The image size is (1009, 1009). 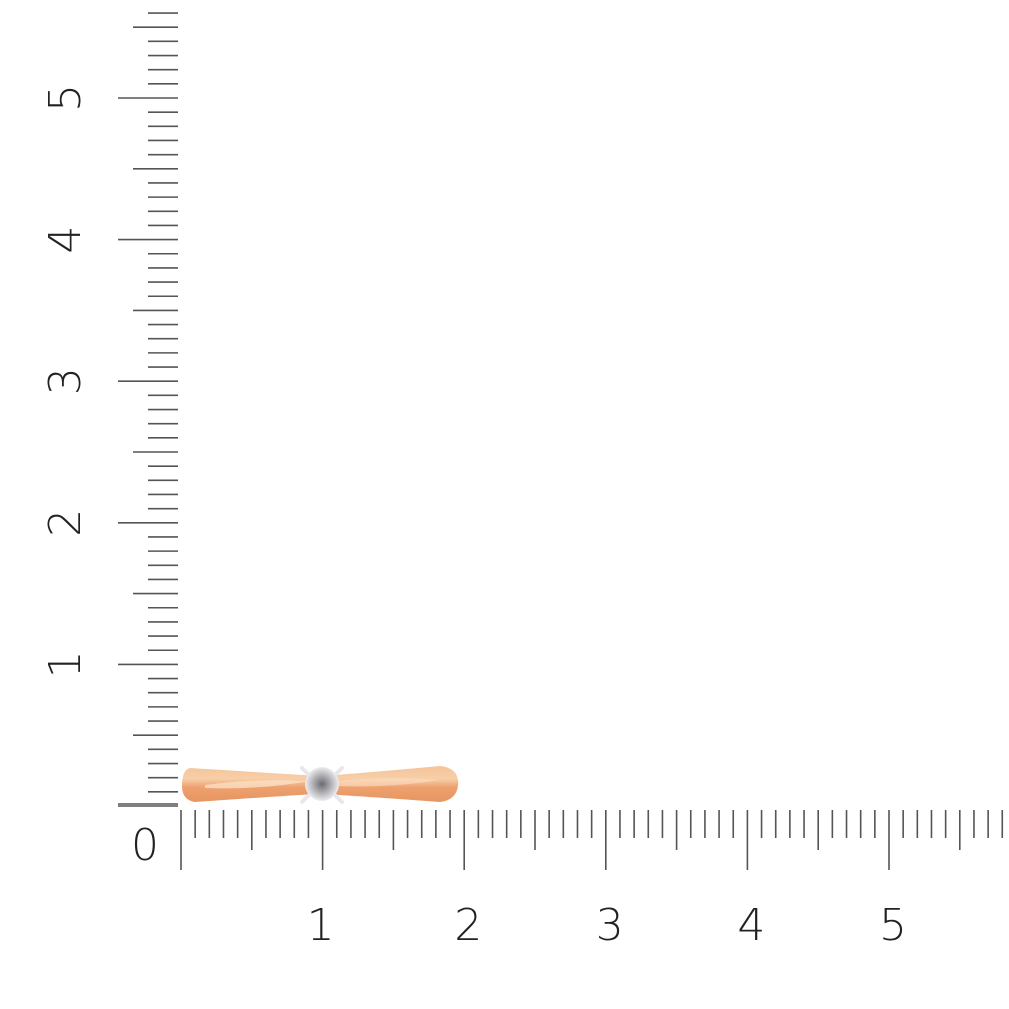 I want to click on x-unit-label: 4, so click(x=751, y=925).